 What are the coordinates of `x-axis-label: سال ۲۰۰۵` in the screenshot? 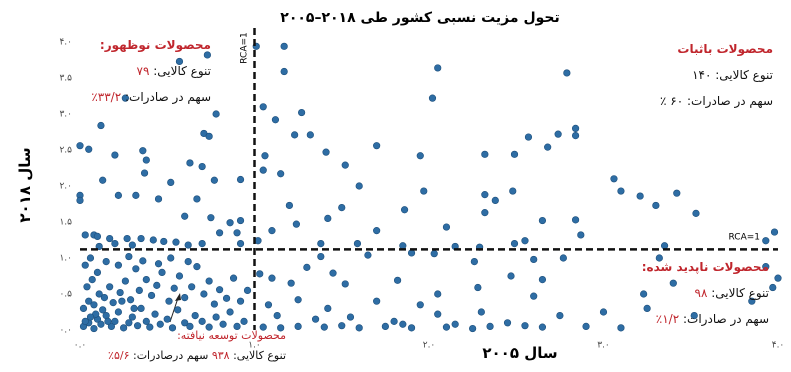 It's located at (519, 353).